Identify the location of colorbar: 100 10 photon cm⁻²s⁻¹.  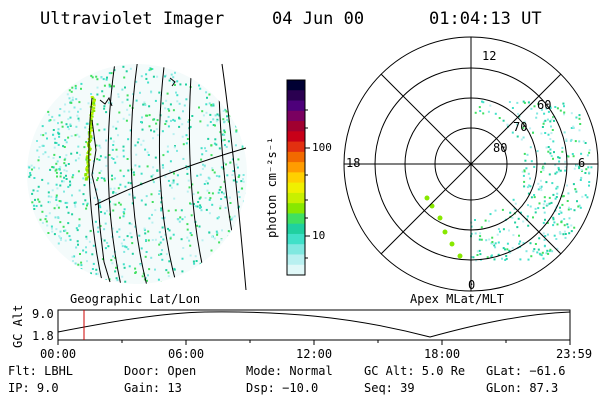
(298, 177).